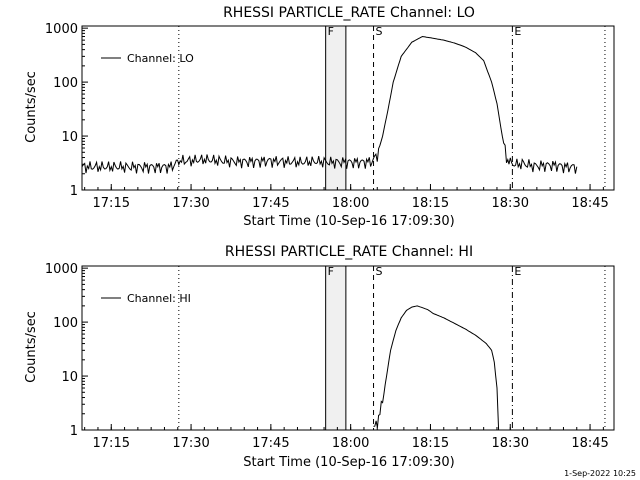 This screenshot has width=640, height=480. Describe the element at coordinates (190, 203) in the screenshot. I see `x-tick-label-lo-1: 17:30` at that location.